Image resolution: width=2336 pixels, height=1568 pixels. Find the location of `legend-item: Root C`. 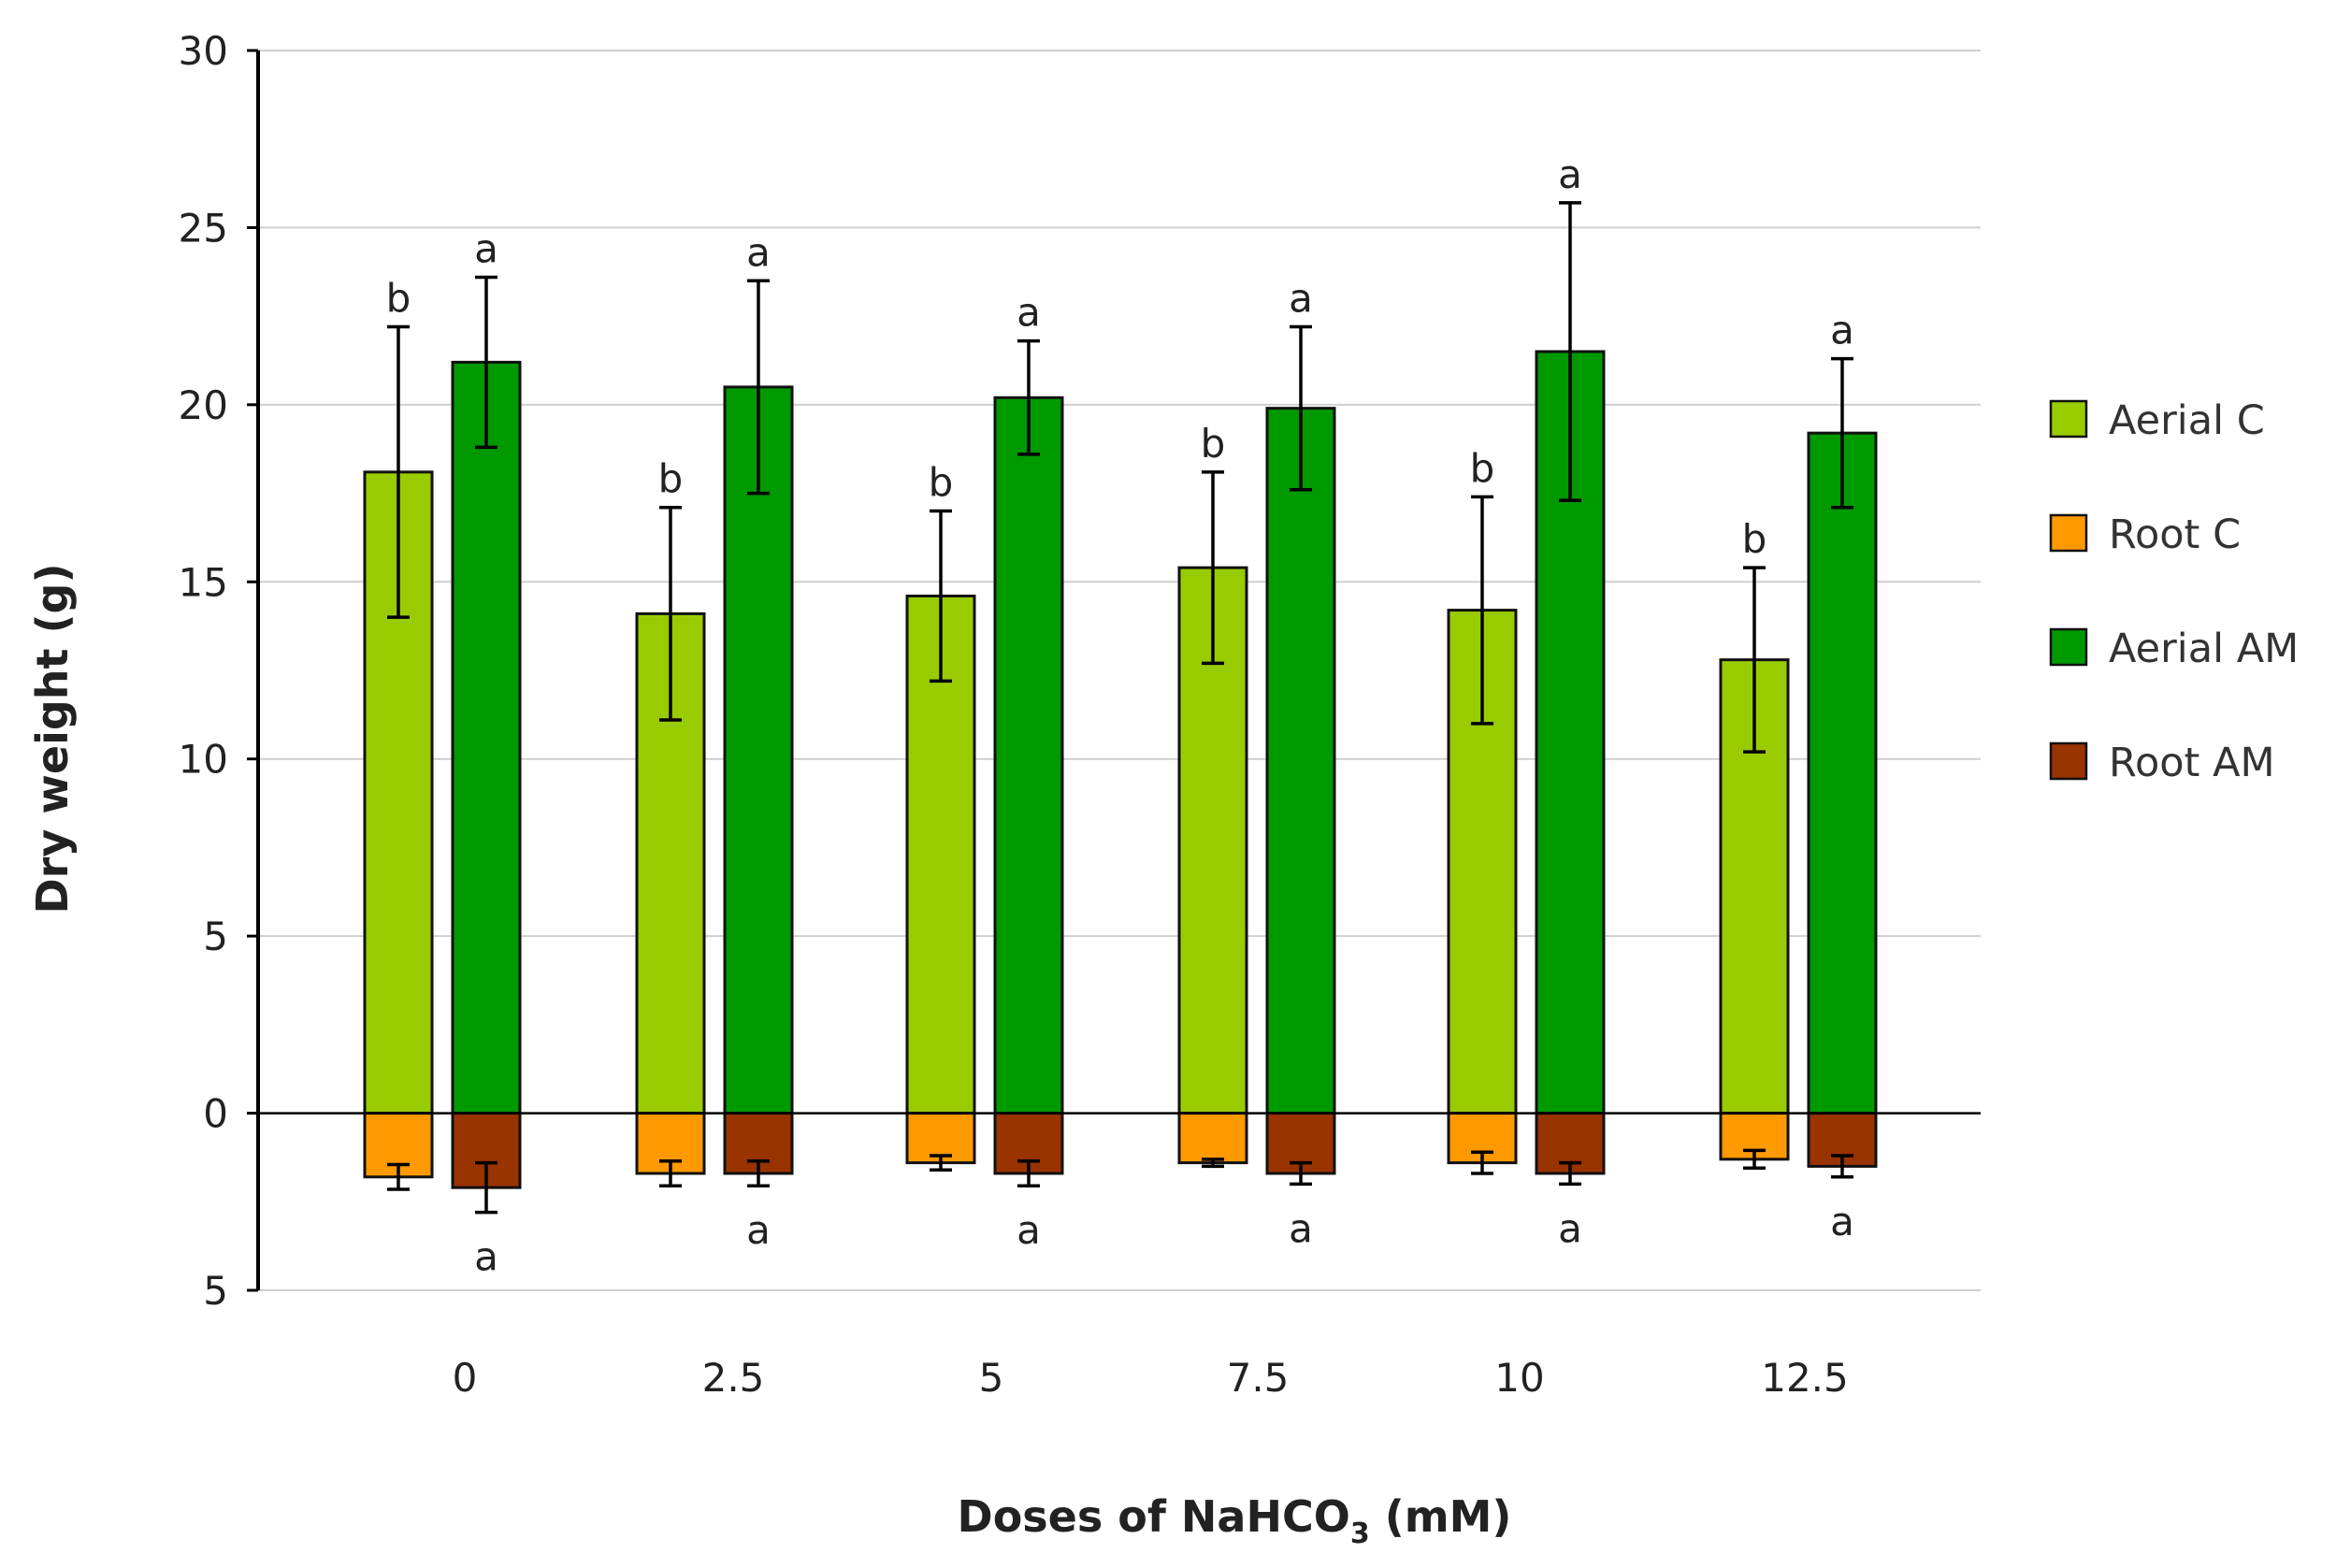

legend-item: Root C is located at coordinates (2145, 534).